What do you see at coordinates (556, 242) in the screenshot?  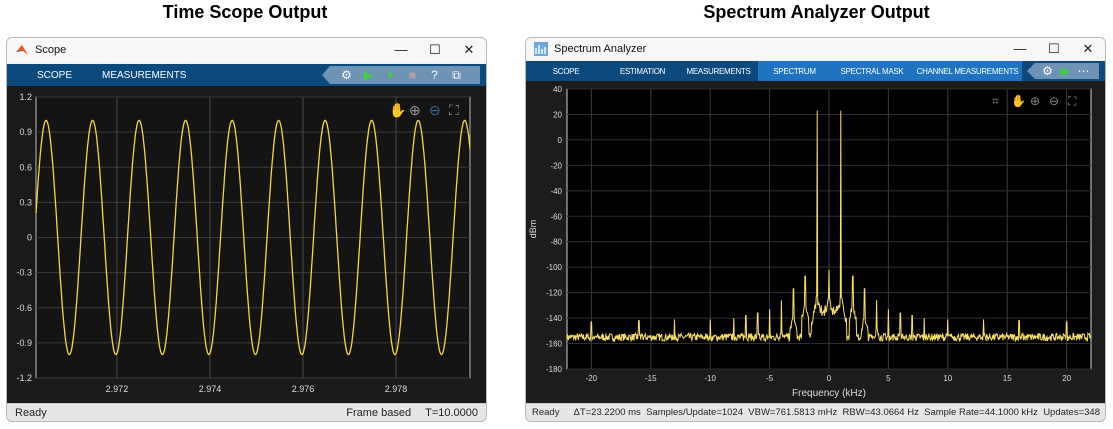 I see `y-tick-label: -80` at bounding box center [556, 242].